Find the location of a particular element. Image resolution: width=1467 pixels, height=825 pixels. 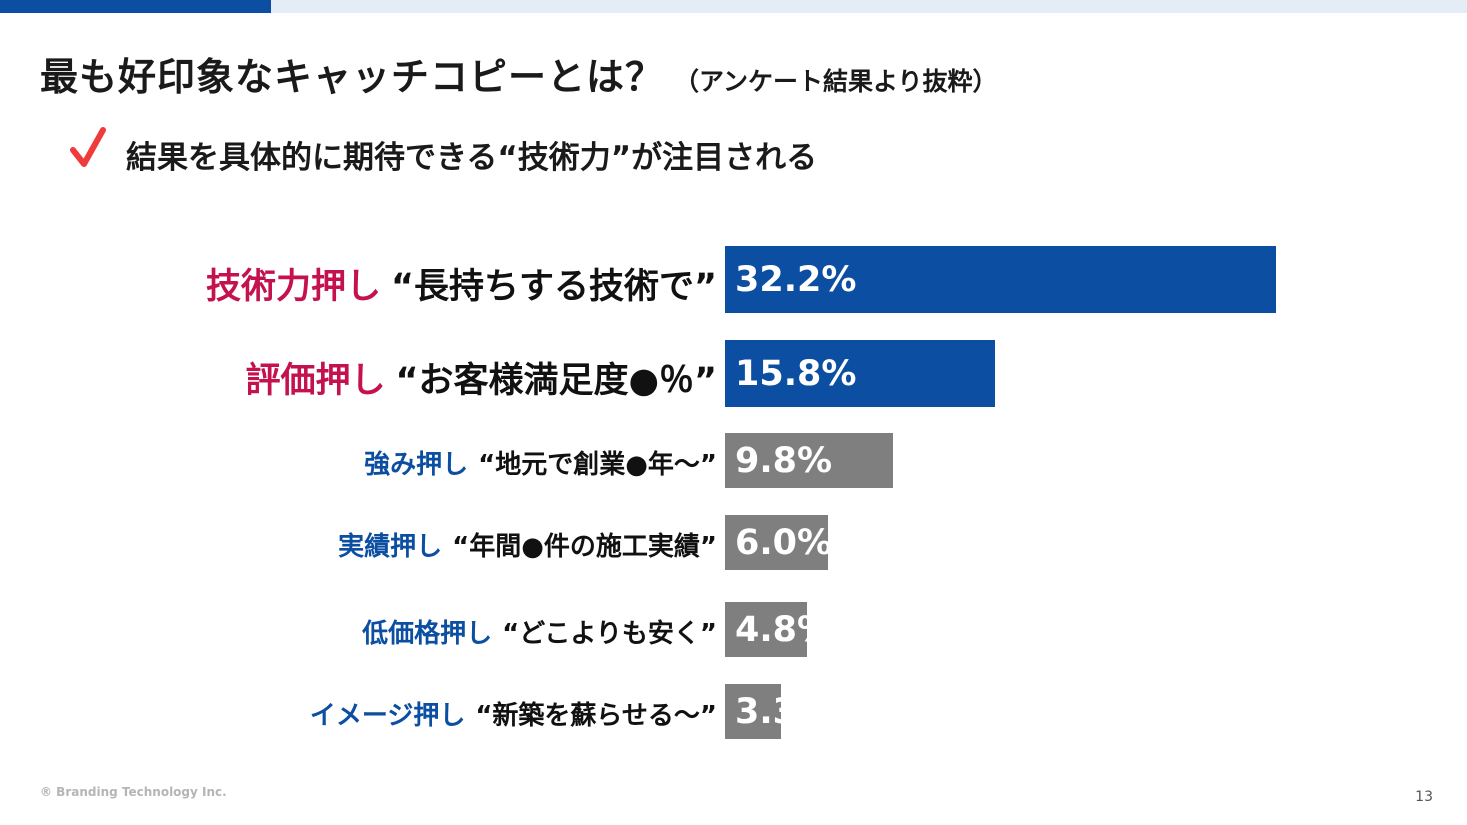

category-name: 実績押し is located at coordinates (390, 547).